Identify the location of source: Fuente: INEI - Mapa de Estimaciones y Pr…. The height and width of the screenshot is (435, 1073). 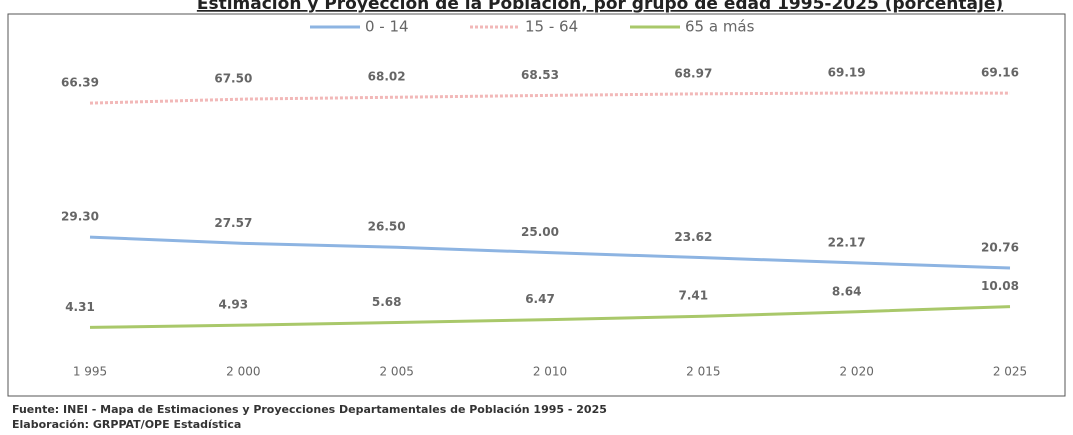
(309, 409).